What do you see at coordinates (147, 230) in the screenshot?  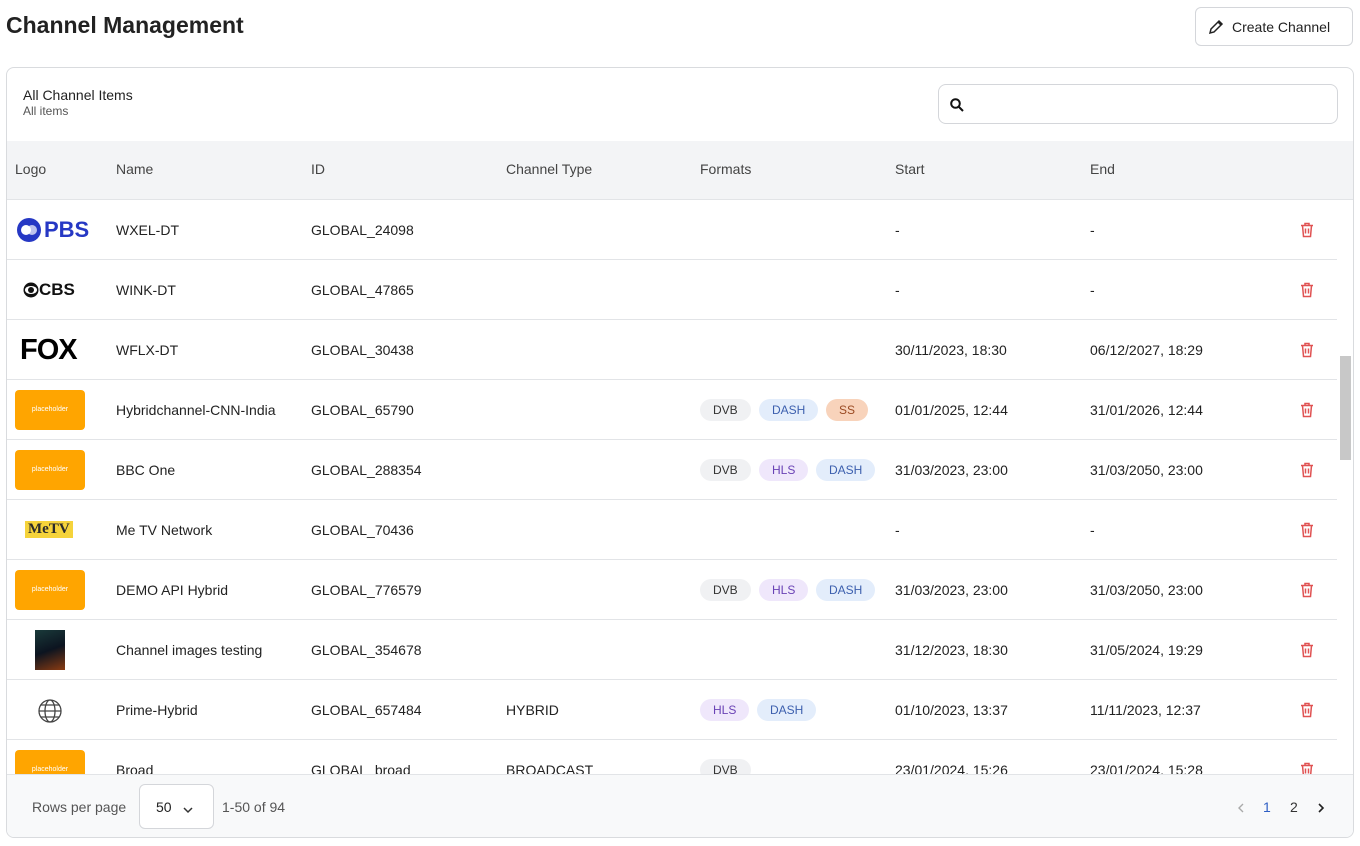 I see `channel-name: WXEL-DT` at bounding box center [147, 230].